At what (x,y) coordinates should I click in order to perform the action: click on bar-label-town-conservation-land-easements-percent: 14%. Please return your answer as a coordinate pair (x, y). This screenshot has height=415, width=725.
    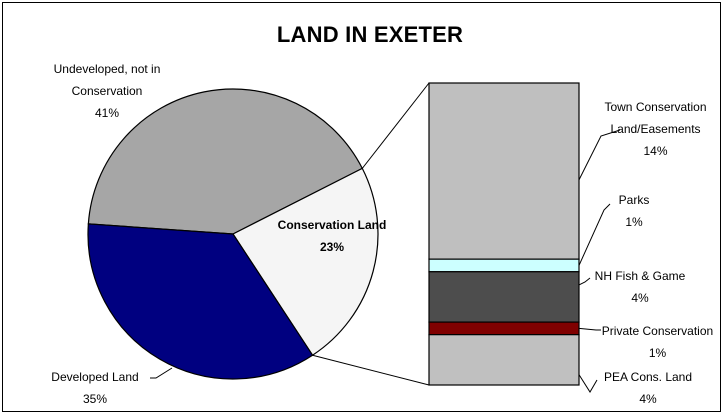
    Looking at the image, I should click on (655, 151).